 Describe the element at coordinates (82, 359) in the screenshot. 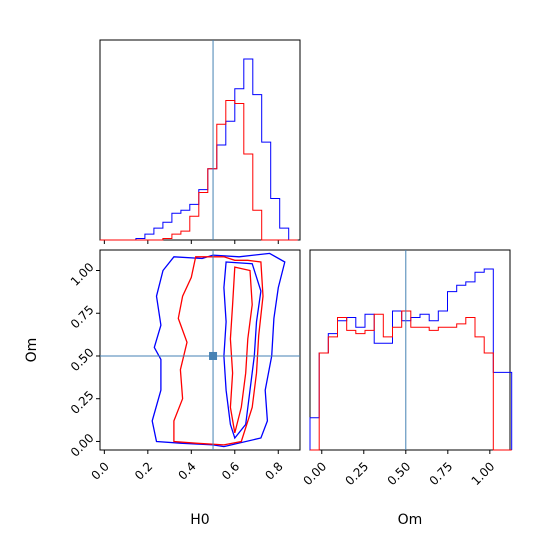

I see `om-y-tick-label: 0.50` at that location.